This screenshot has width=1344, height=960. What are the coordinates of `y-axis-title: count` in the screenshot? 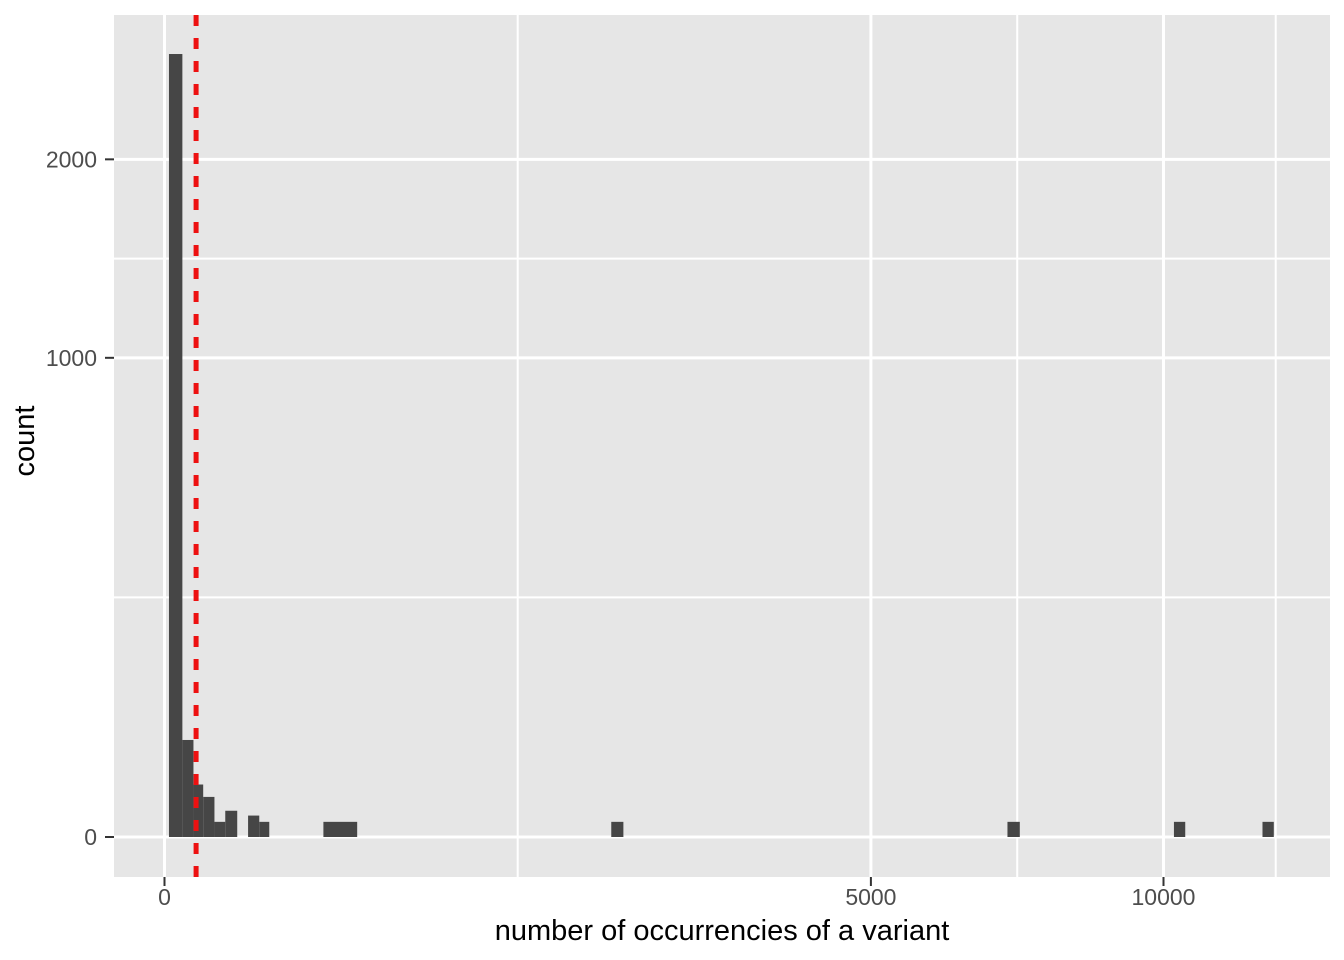 It's located at (25, 441).